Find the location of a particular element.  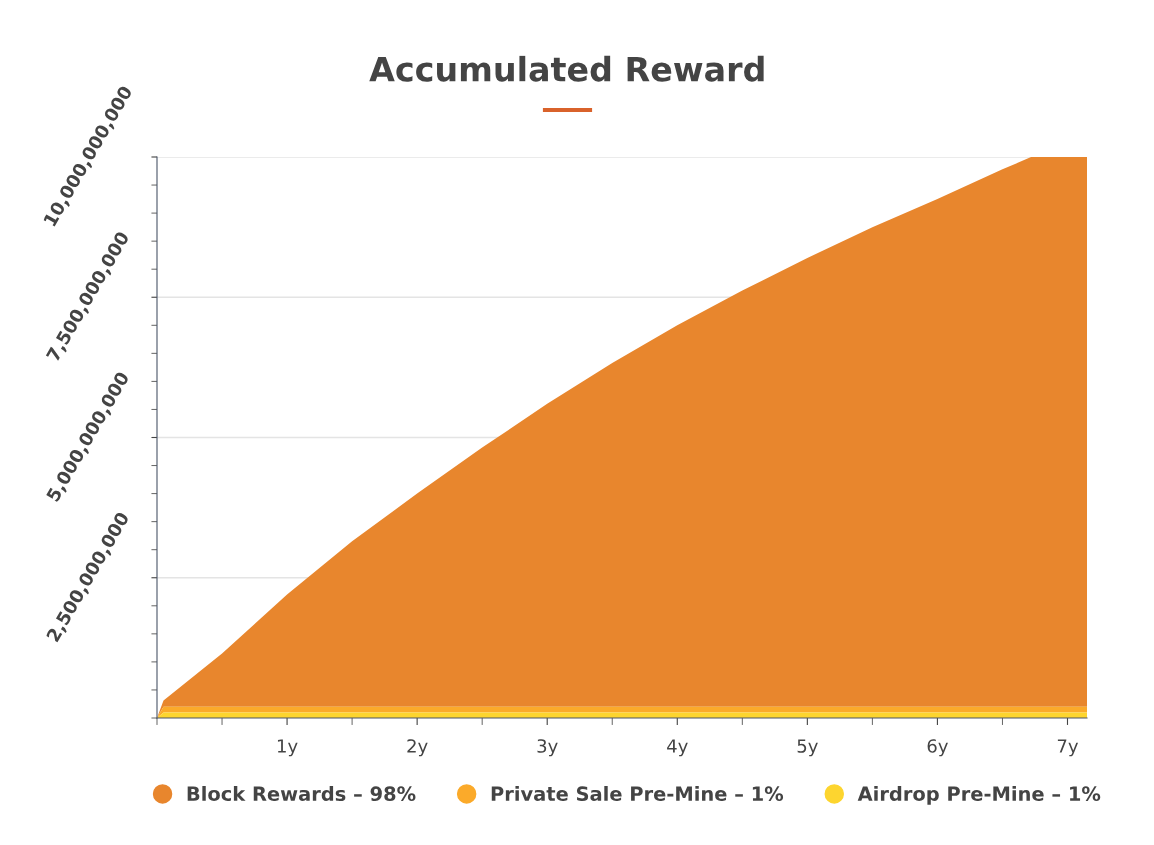

legend-label: Airdrop Pre-Mine – 1% is located at coordinates (979, 795).